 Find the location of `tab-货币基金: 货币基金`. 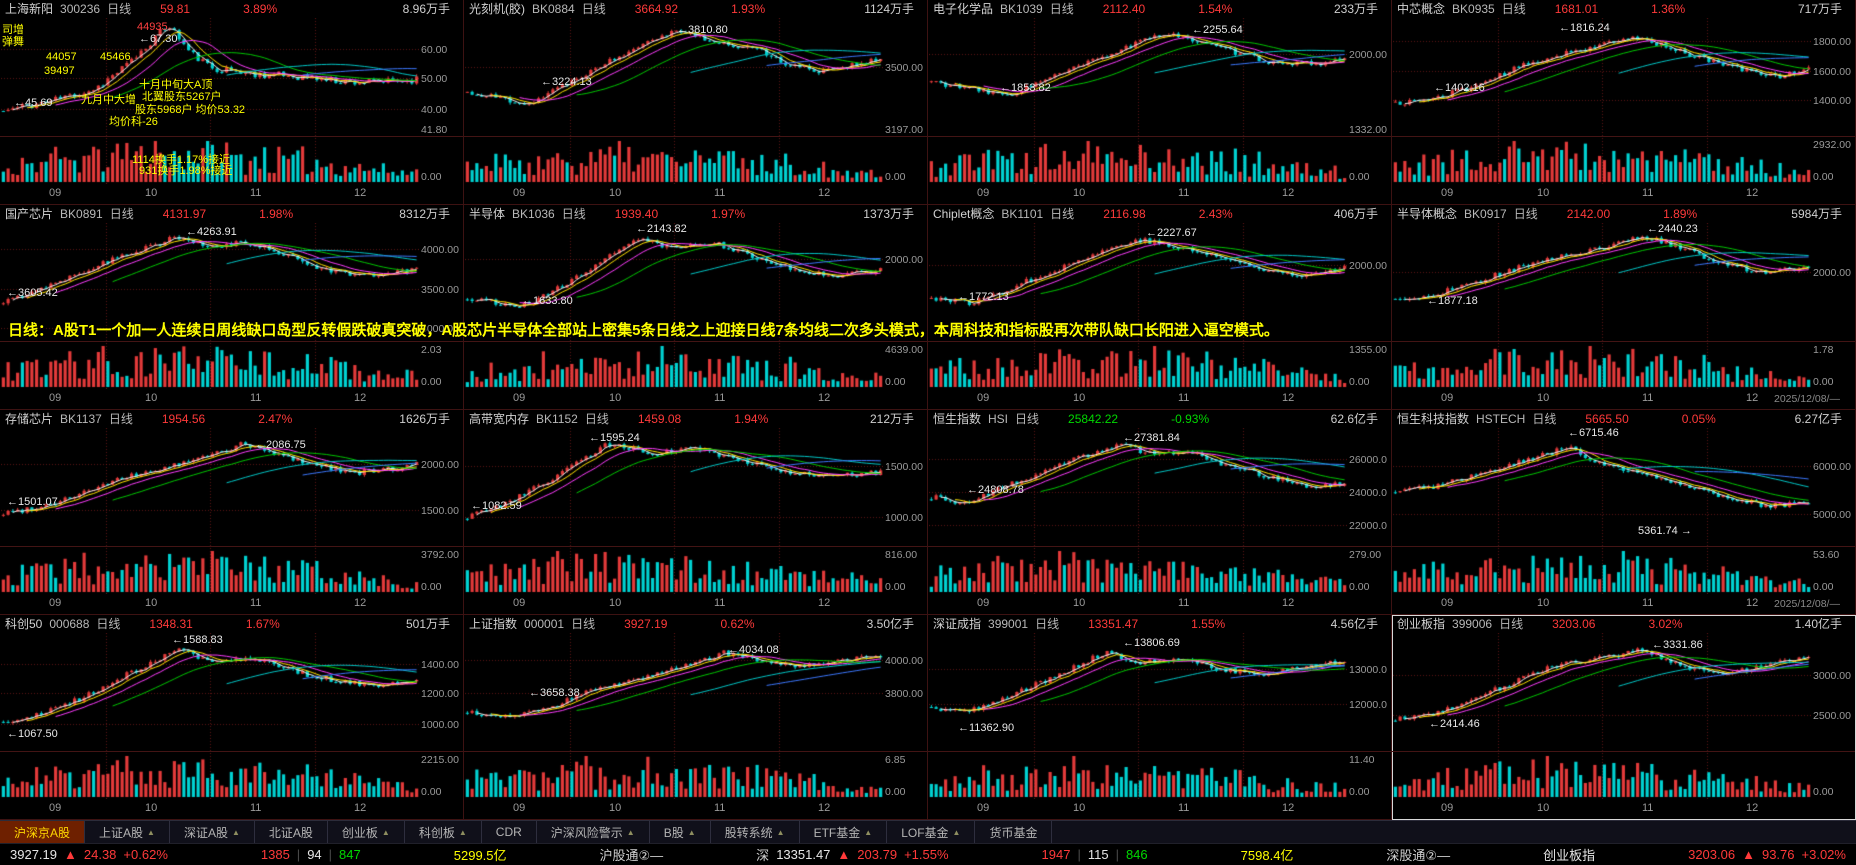

tab-货币基金: 货币基金 is located at coordinates (1014, 832).